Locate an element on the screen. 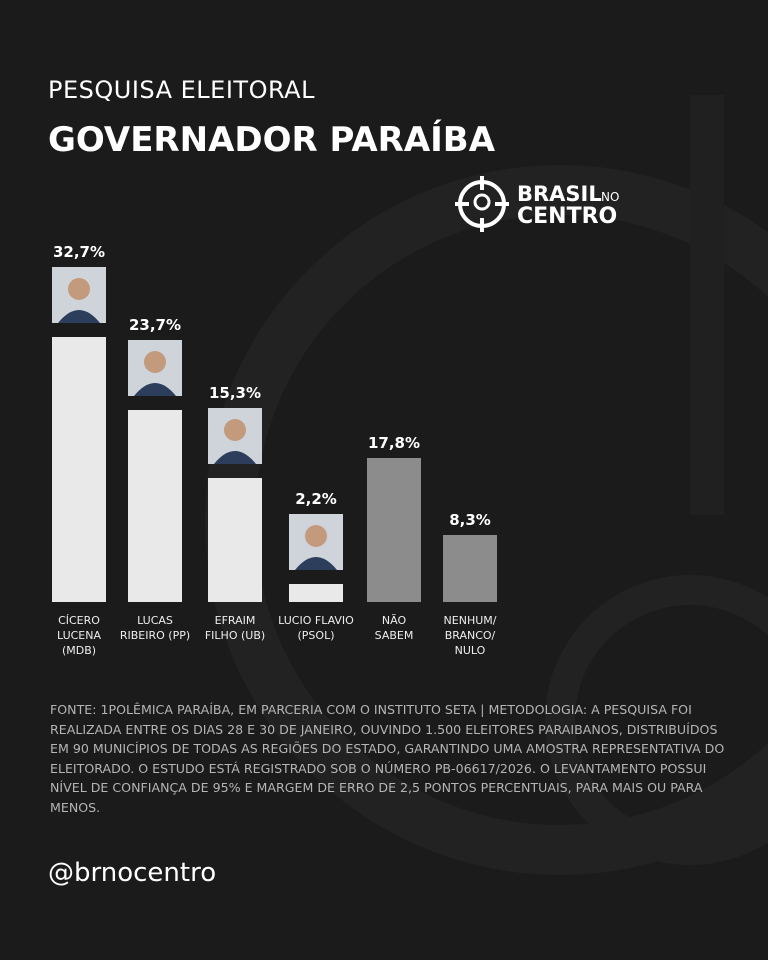 The width and height of the screenshot is (768, 960). category-label: RIBEIRO (PP) is located at coordinates (155, 635).